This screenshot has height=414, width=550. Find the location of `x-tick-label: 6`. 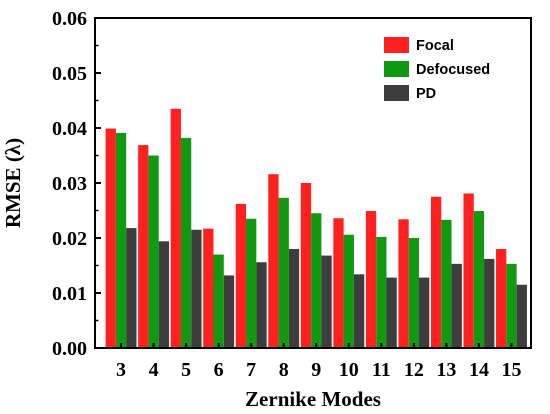

x-tick-label: 6 is located at coordinates (219, 370).